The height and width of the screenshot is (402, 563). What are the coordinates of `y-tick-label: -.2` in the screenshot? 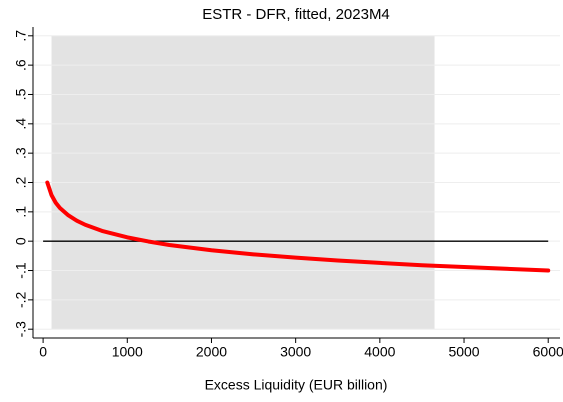 It's located at (21, 299).